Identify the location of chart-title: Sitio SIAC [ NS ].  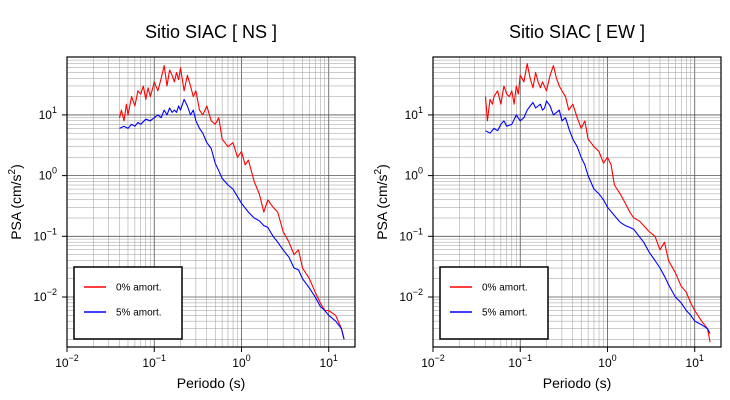
(211, 32).